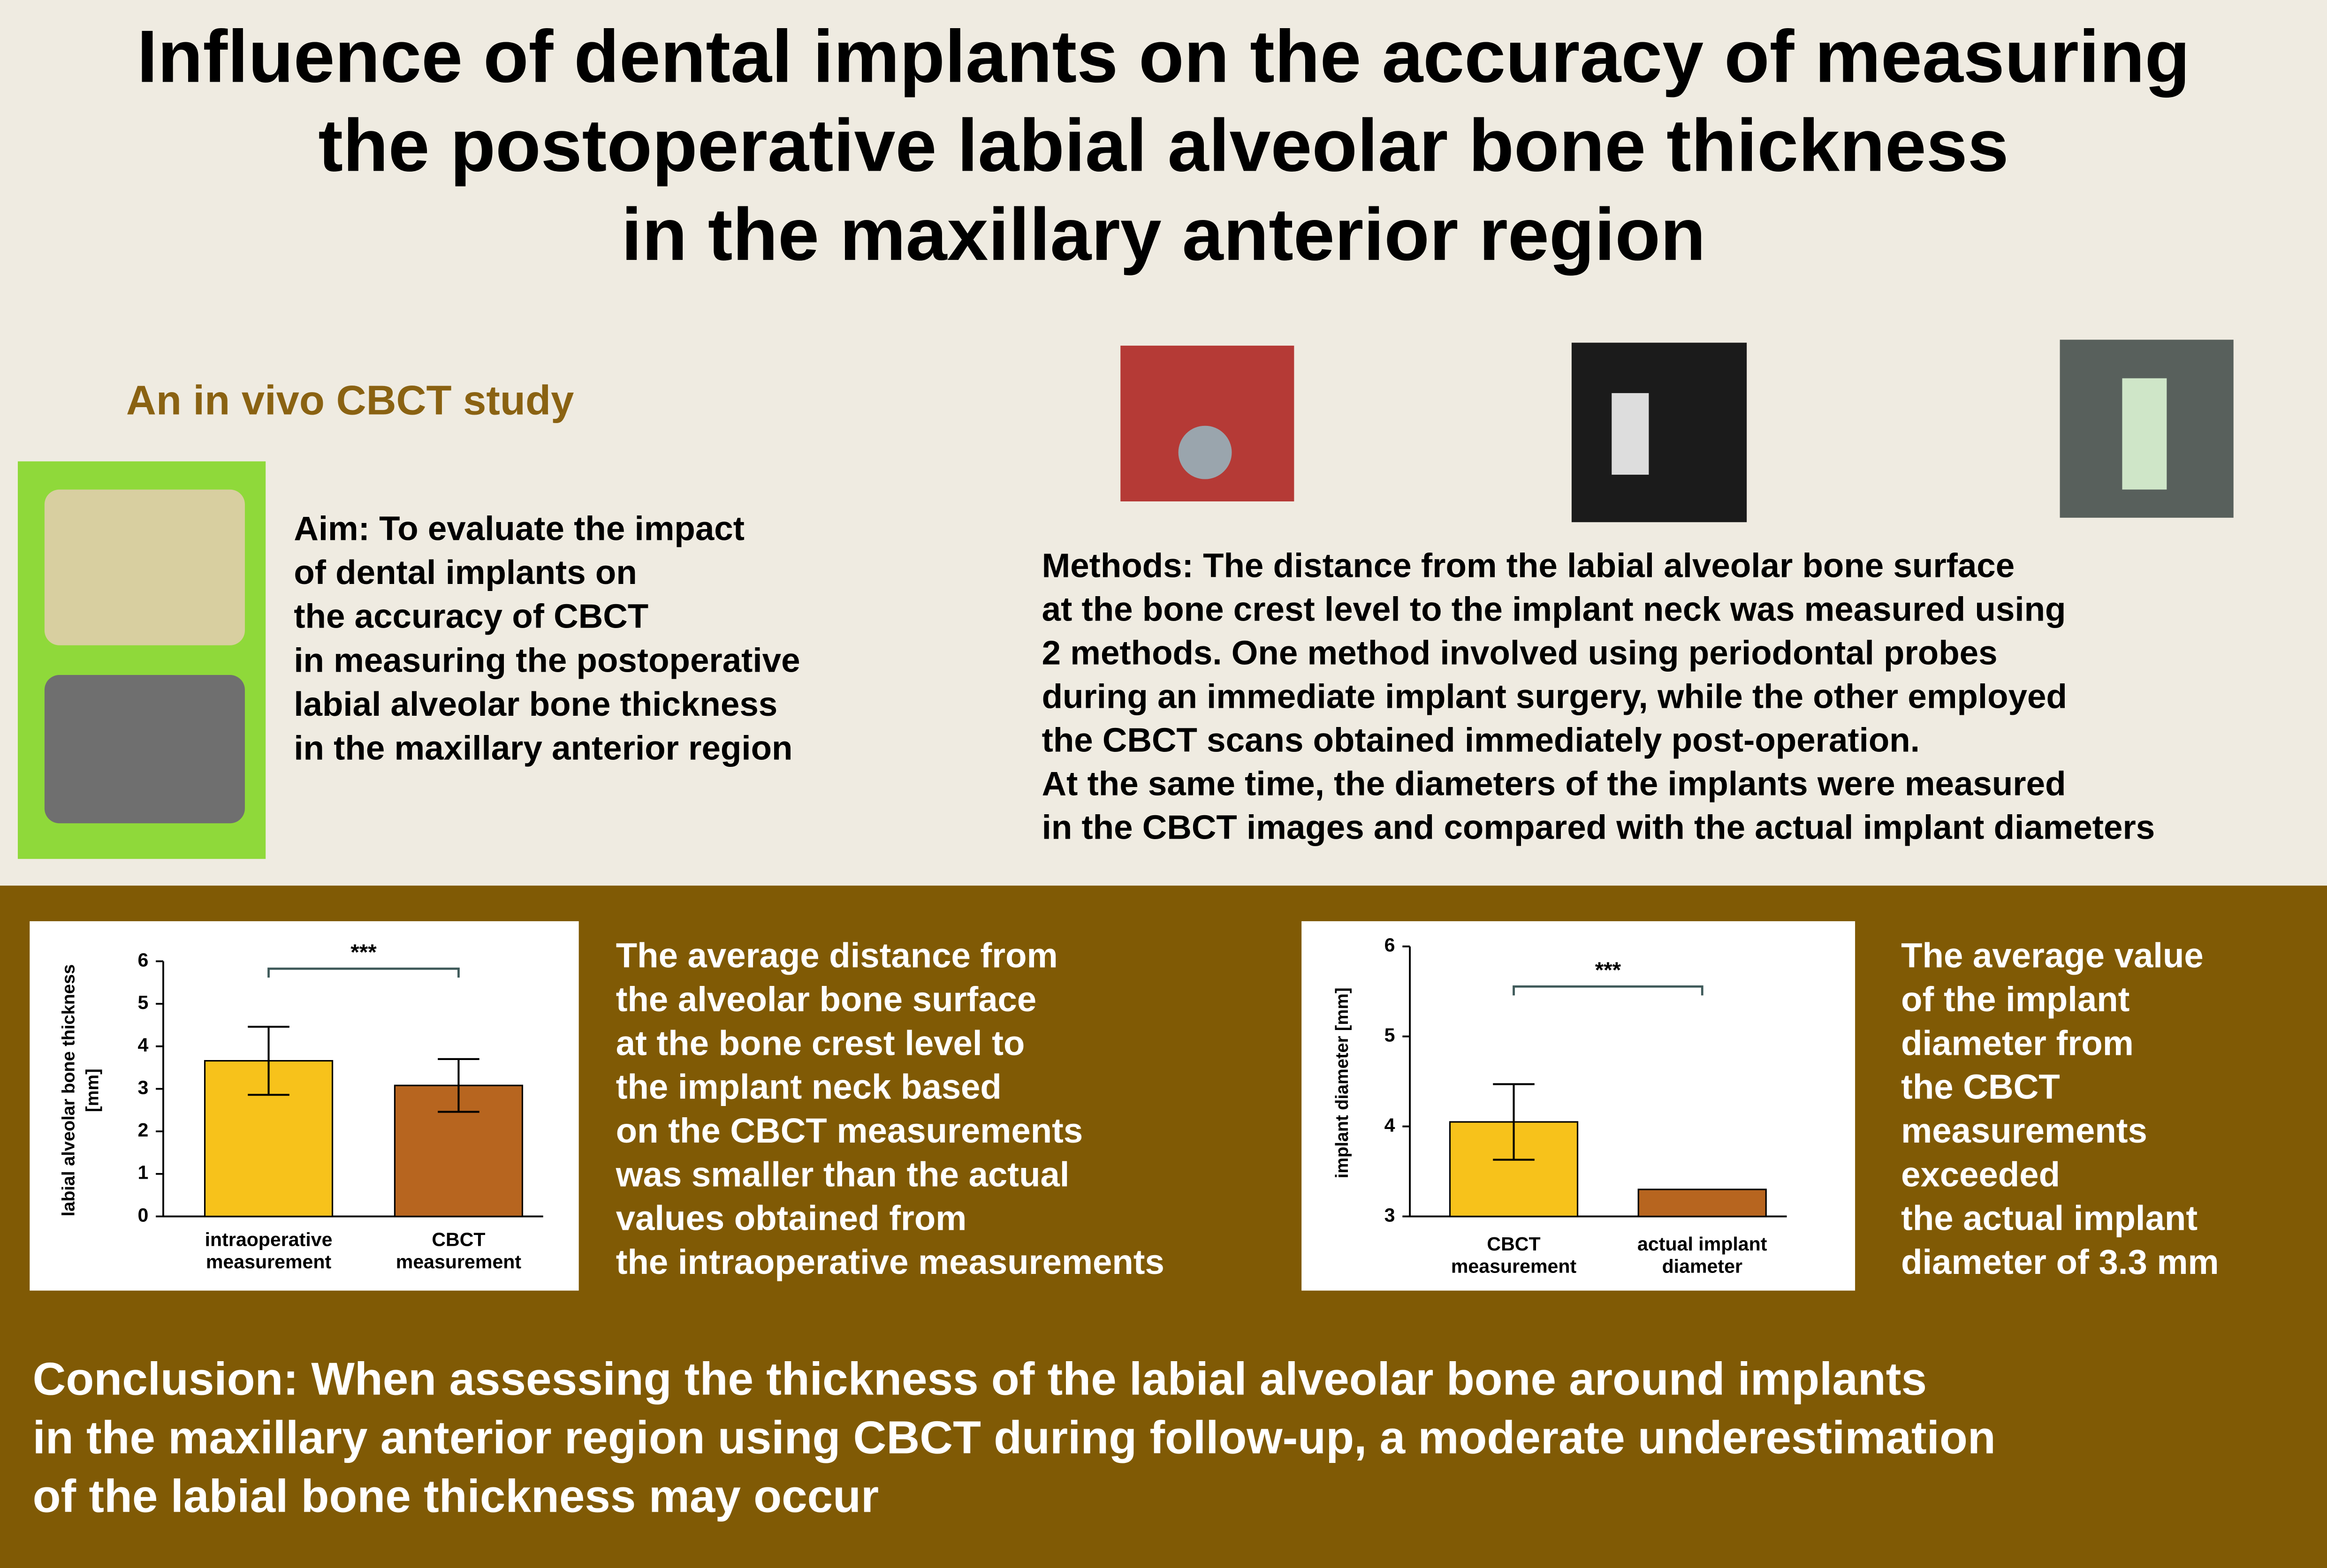  I want to click on result-line: diameter from, so click(2017, 1043).